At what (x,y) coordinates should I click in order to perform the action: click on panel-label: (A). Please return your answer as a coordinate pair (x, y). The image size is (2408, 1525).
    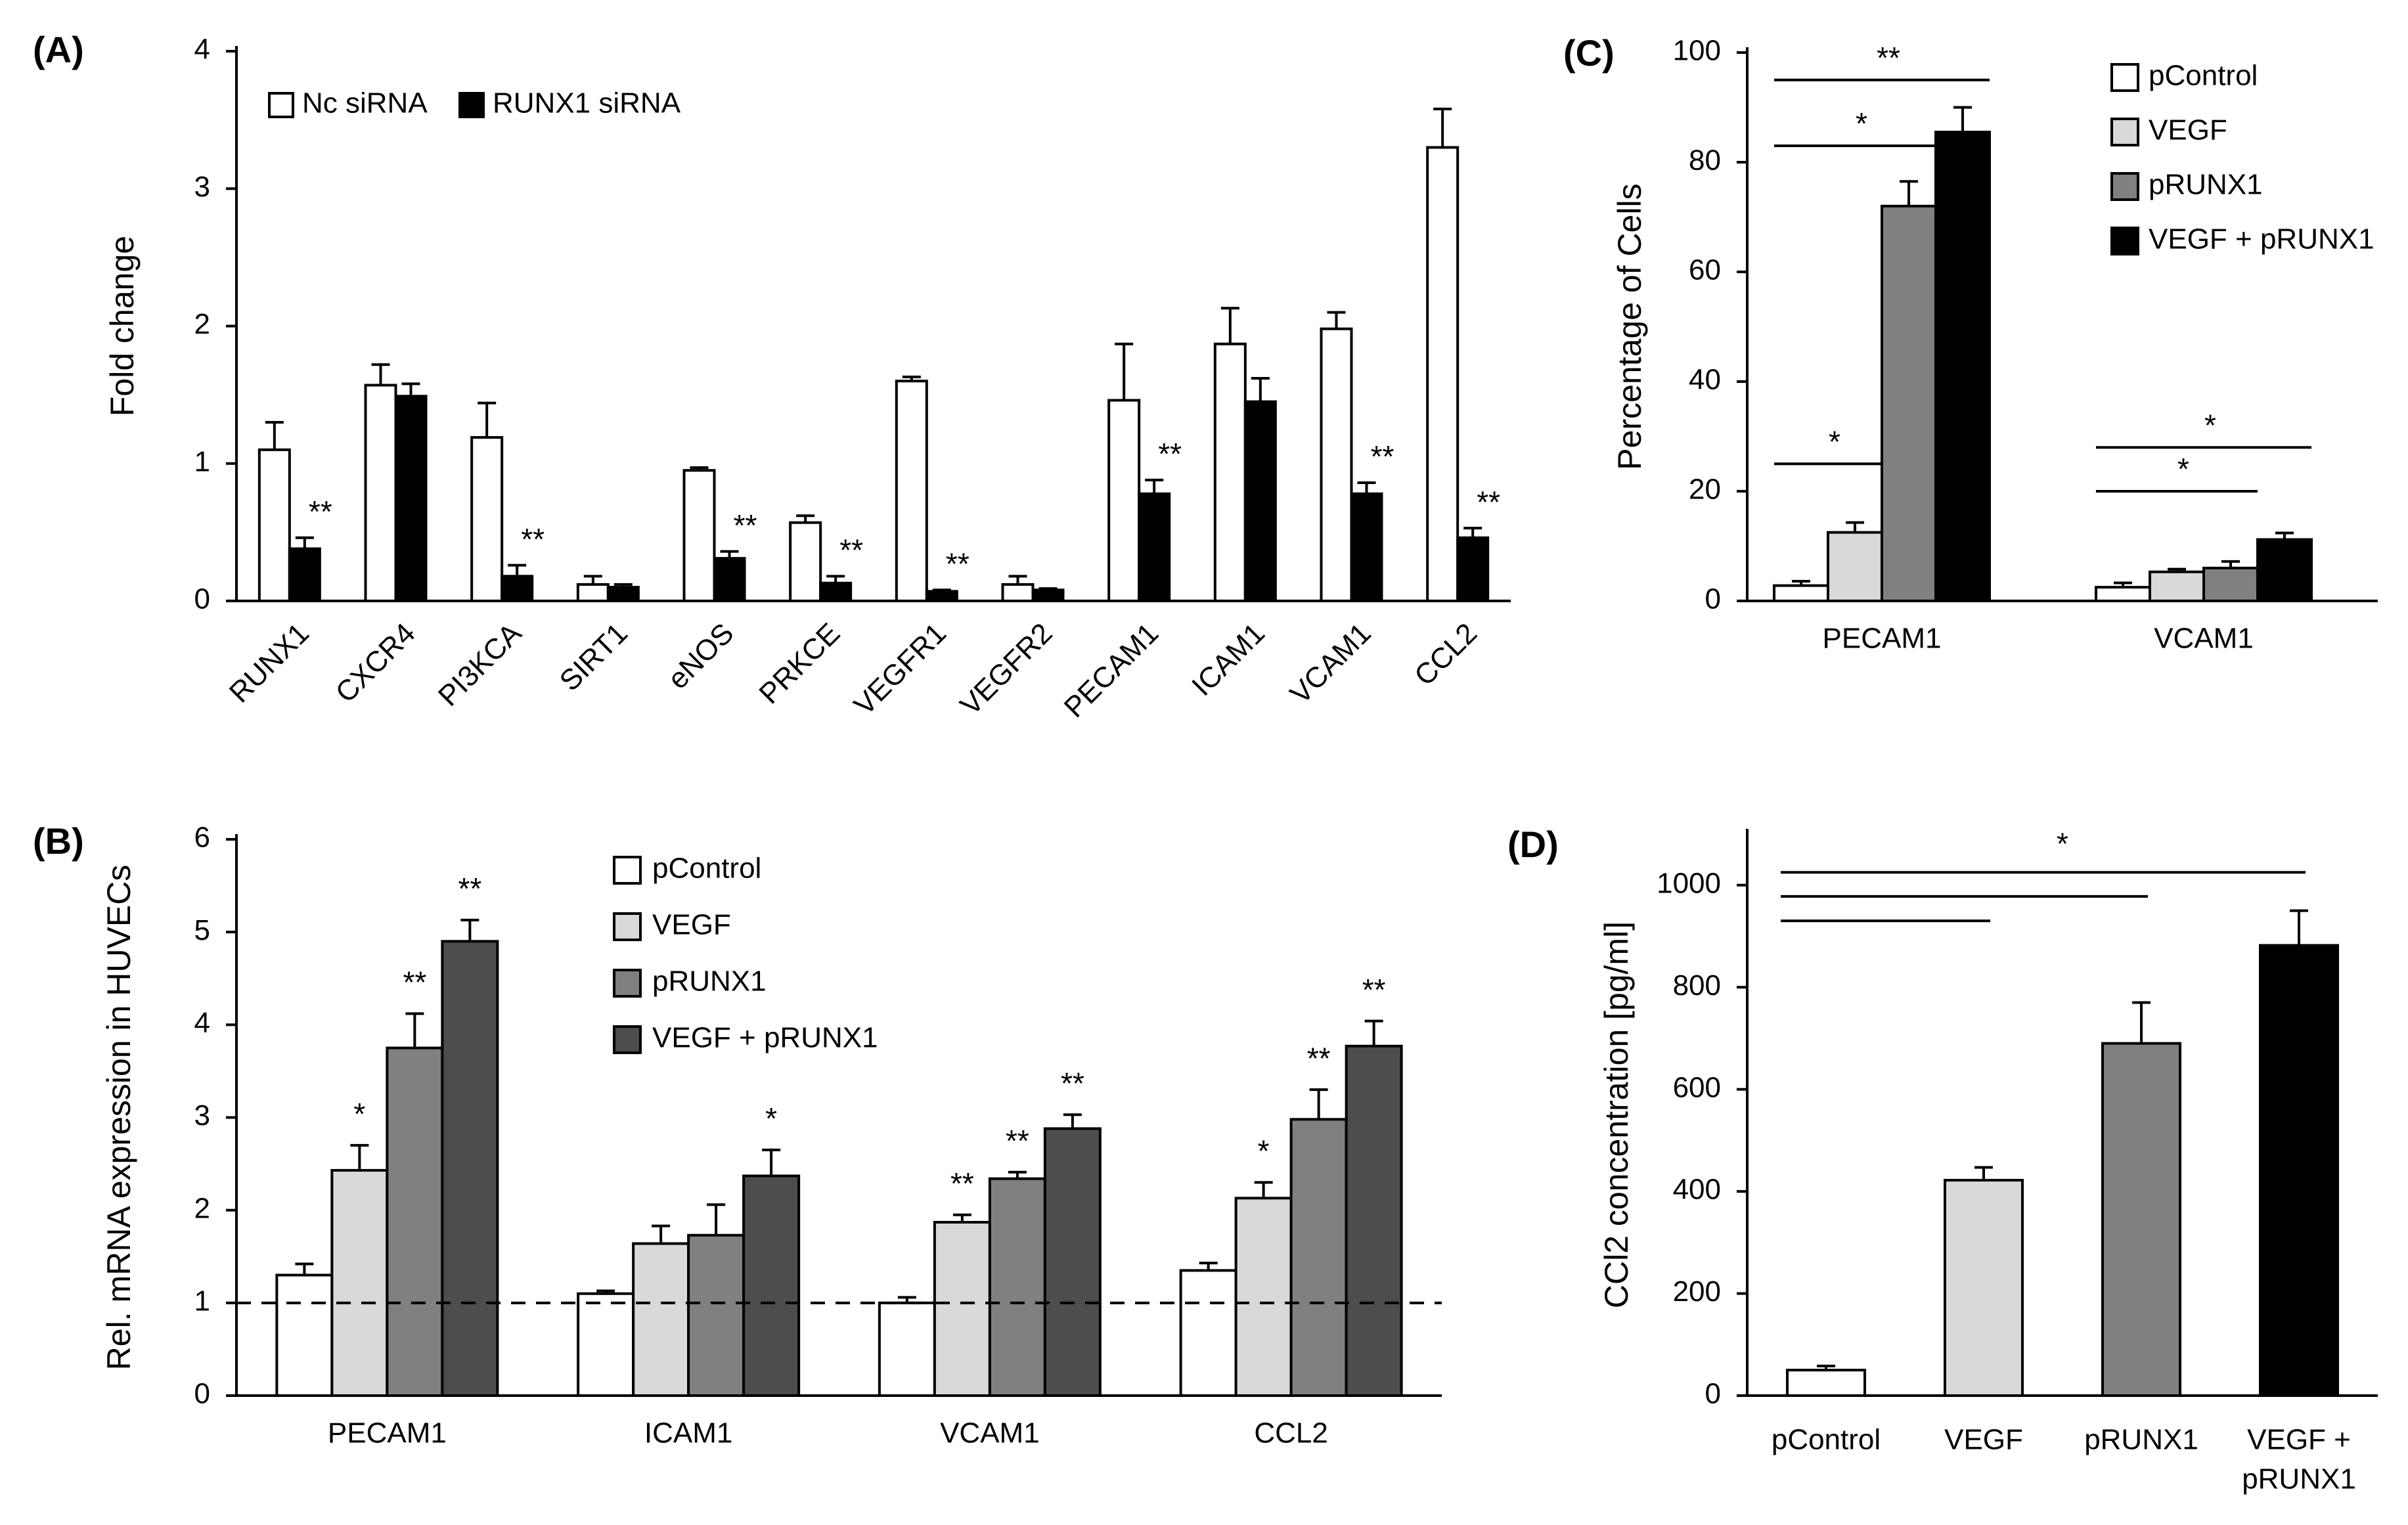
    Looking at the image, I should click on (59, 49).